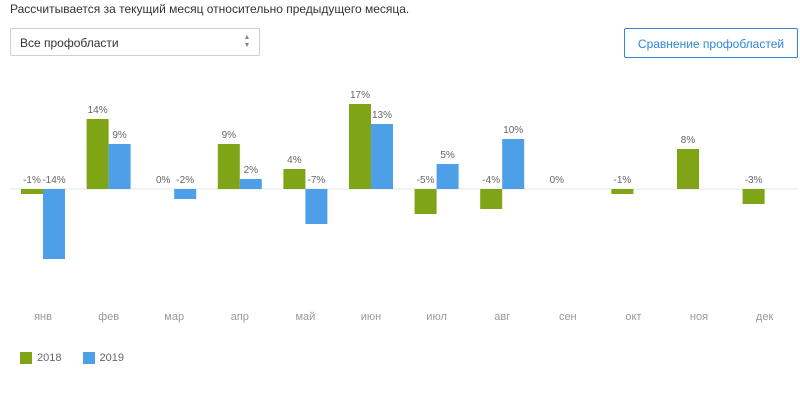 This screenshot has width=800, height=400. I want to click on legend-item-2019: 2019, so click(103, 358).